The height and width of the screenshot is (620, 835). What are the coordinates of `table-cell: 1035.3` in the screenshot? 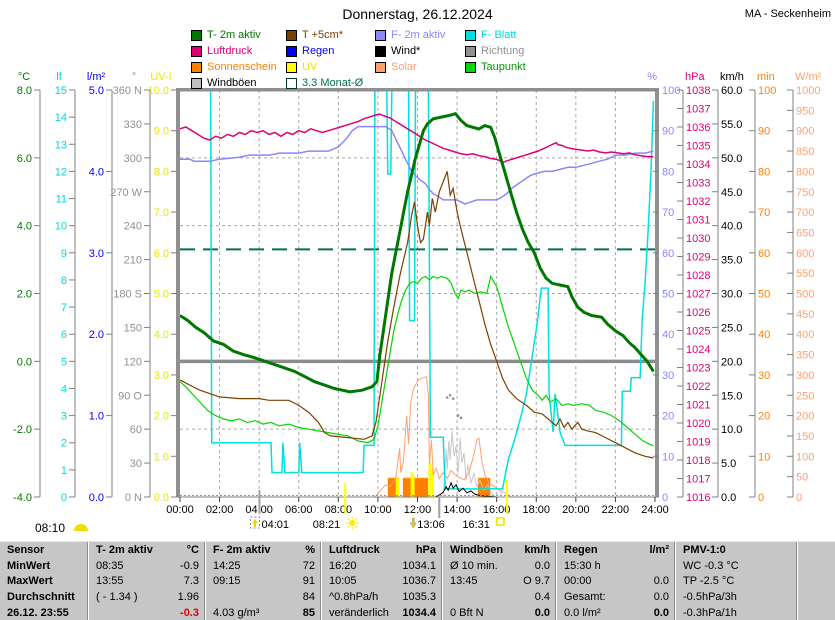 It's located at (419, 596).